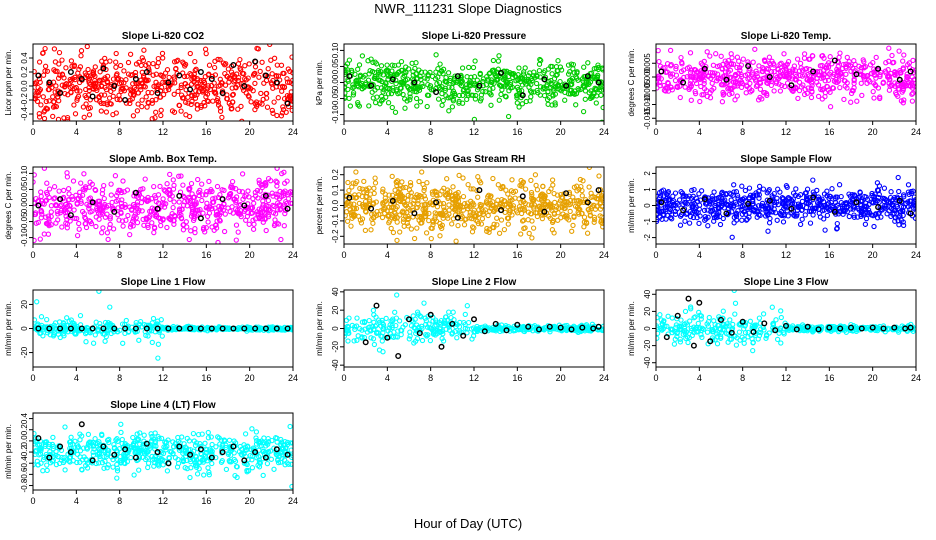  Describe the element at coordinates (76, 132) in the screenshot. I see `x-tick-label: 4` at that location.